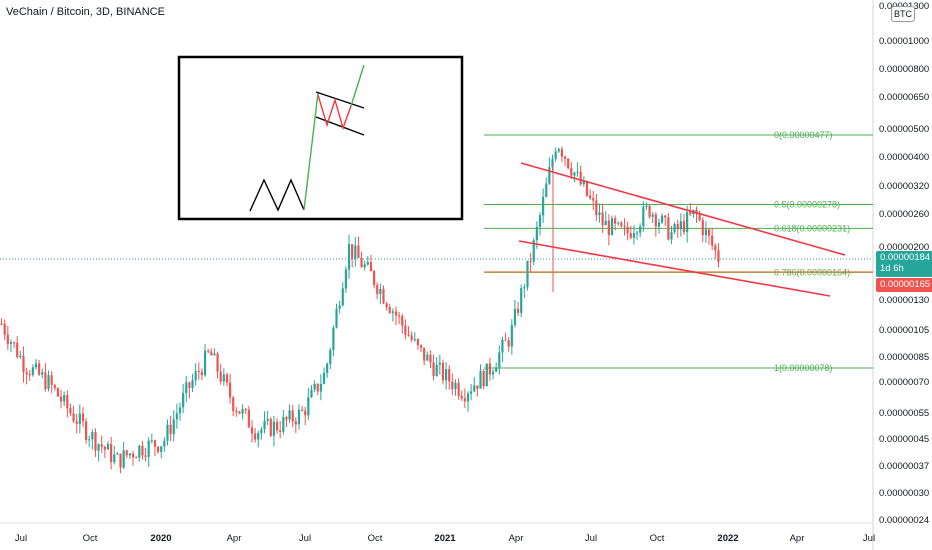  Describe the element at coordinates (904, 97) in the screenshot. I see `y-tick-label: 0.00000650` at that location.